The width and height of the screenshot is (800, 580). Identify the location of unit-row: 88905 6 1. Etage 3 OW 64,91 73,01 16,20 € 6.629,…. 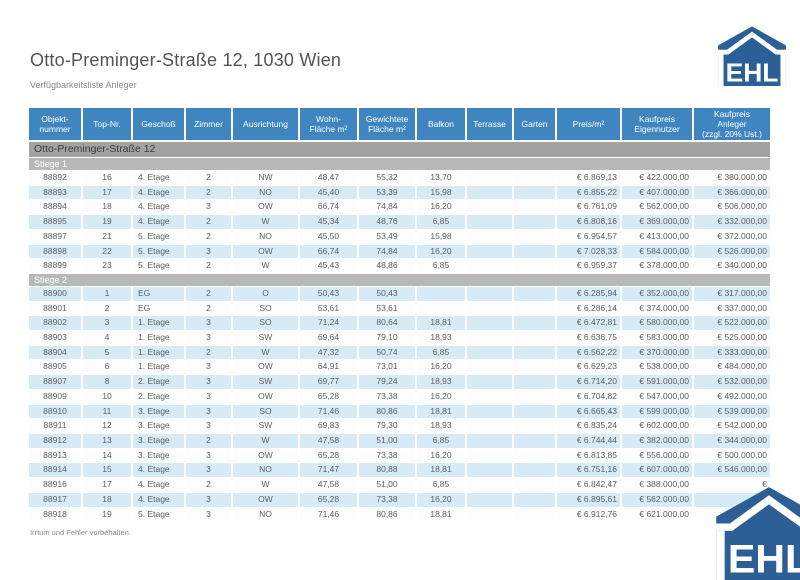
(399, 367).